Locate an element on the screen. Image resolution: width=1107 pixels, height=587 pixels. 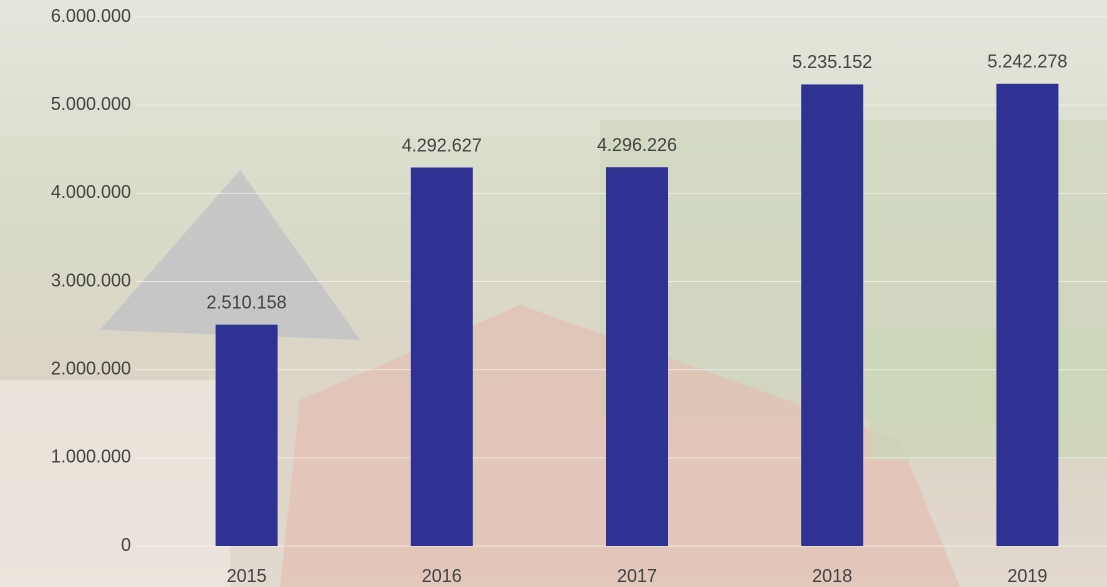
x-tick-label: 2015 is located at coordinates (247, 576).